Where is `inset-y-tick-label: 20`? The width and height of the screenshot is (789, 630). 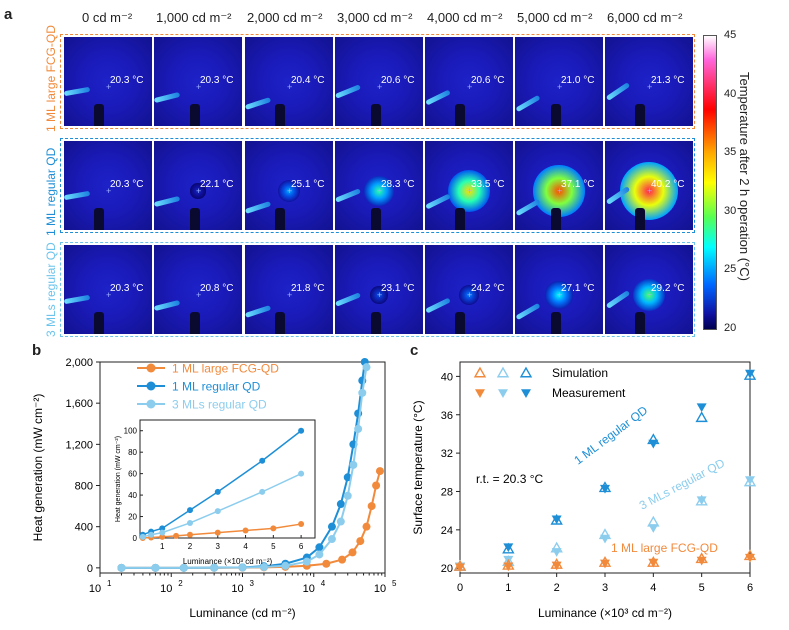
inset-y-tick-label: 20 is located at coordinates (132, 517).